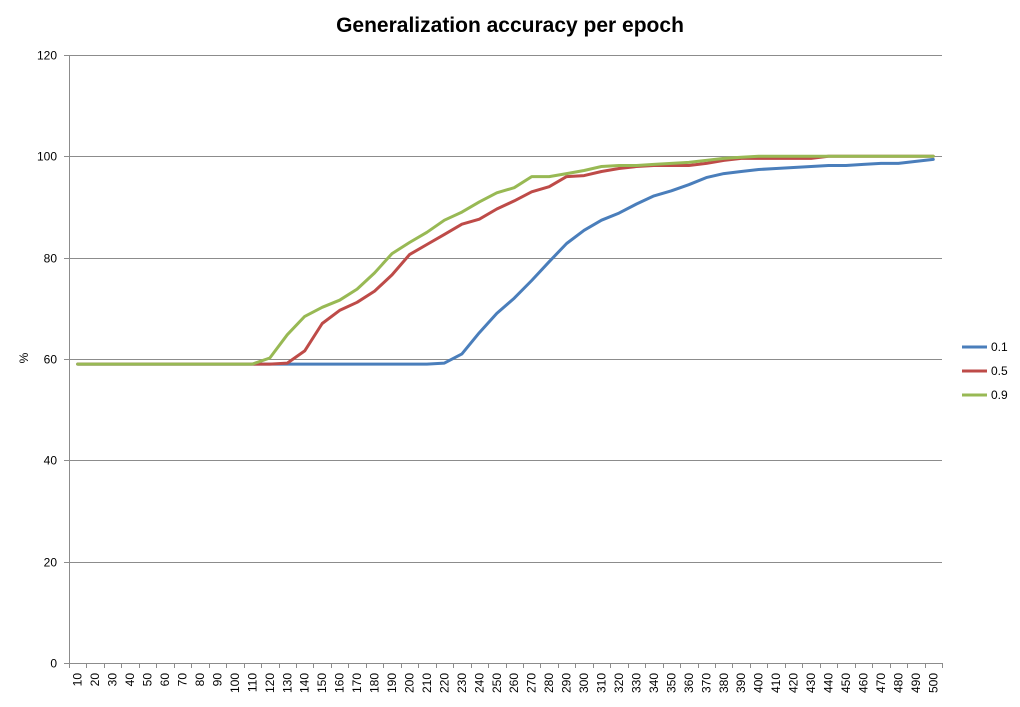 This screenshot has width=1020, height=707. Describe the element at coordinates (881, 683) in the screenshot. I see `x-tick-label: 470` at that location.